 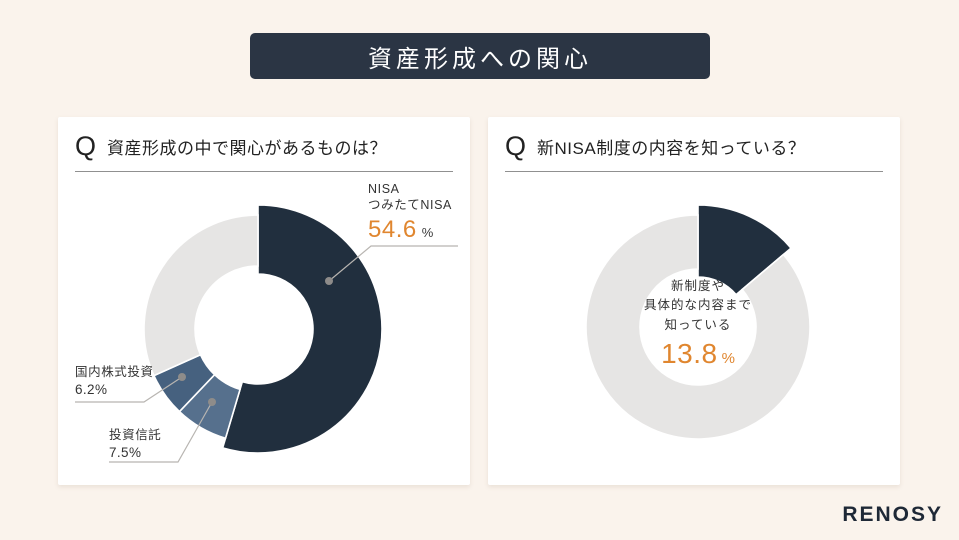 What do you see at coordinates (135, 435) in the screenshot?
I see `label-investment-trust-text: 投資信託` at bounding box center [135, 435].